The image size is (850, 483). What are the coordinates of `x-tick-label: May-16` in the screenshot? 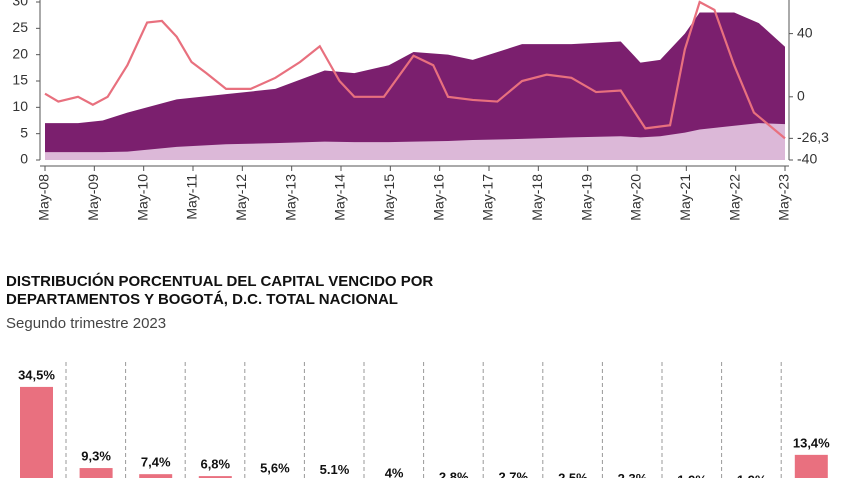 It's located at (438, 197).